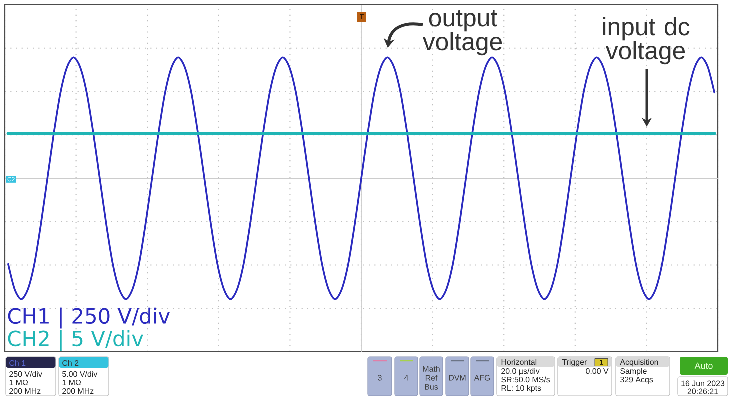  Describe the element at coordinates (76, 341) in the screenshot. I see `text: CH2 | 5 V/div` at that location.